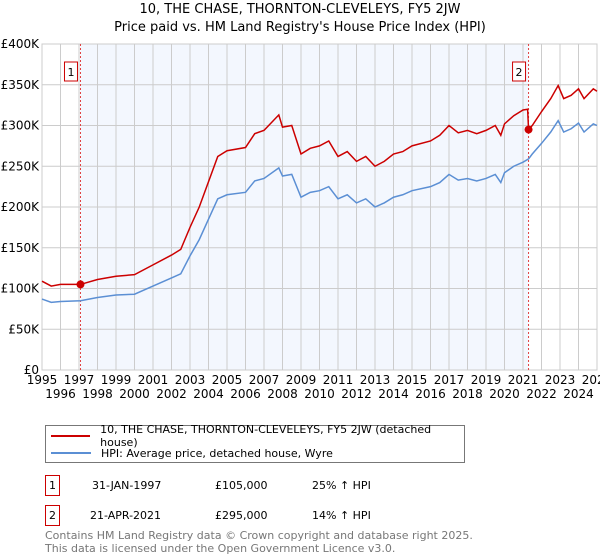  What do you see at coordinates (295, 515) in the screenshot?
I see `transaction-row: 2 21-APR-2021 £295,000 14% ↑ HPI` at bounding box center [295, 515].